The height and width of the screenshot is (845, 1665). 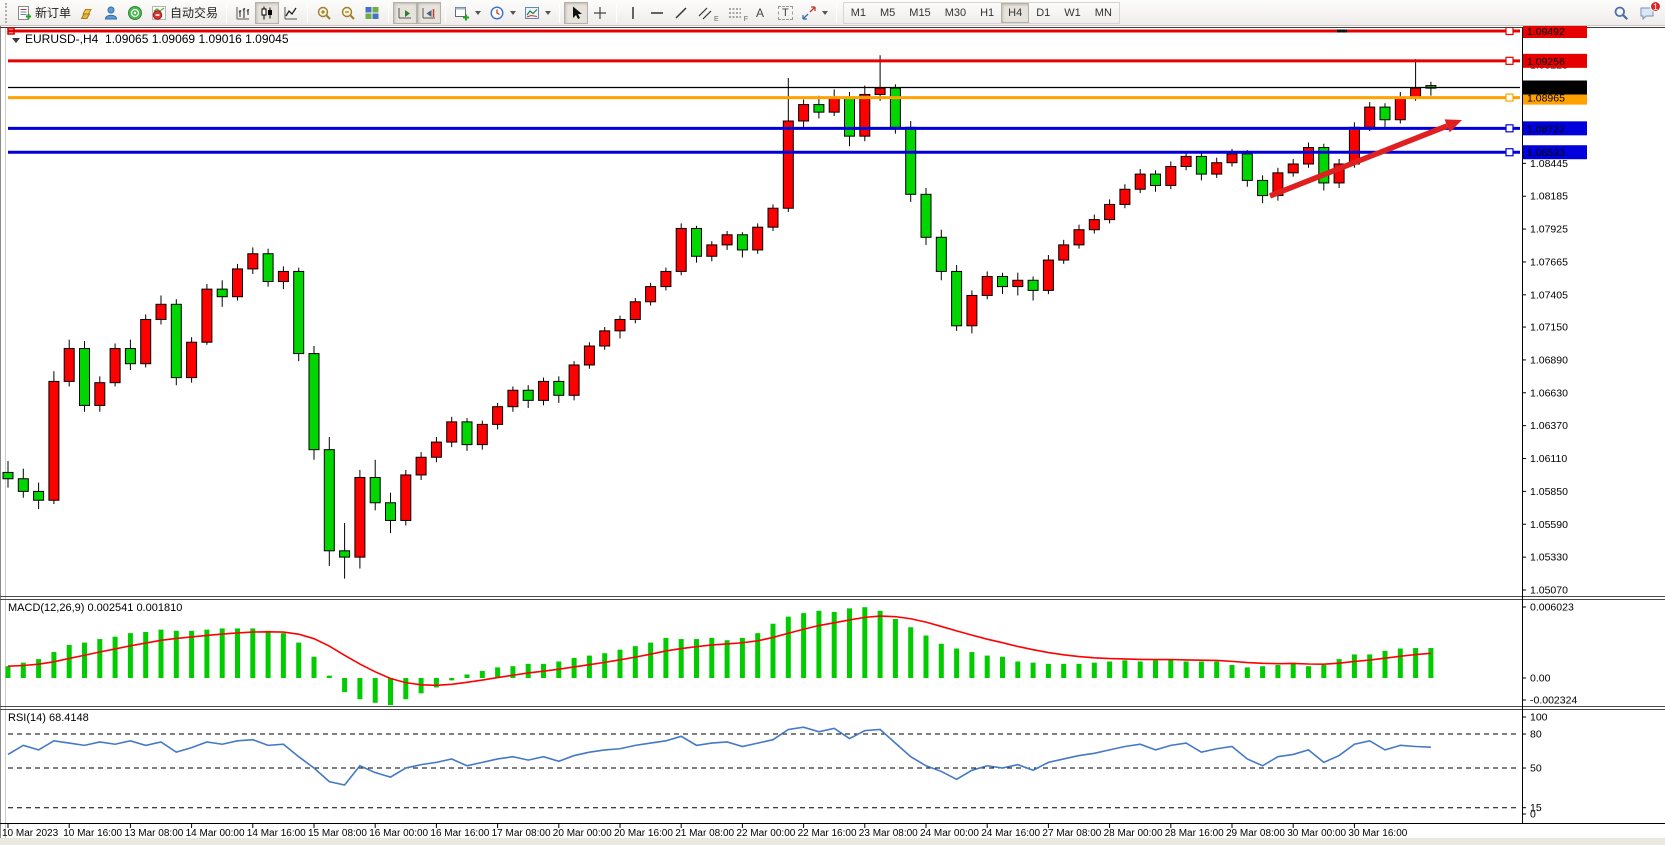 What do you see at coordinates (1549, 654) in the screenshot?
I see `macd-axis: 0.006023 0.00 -0.002324` at bounding box center [1549, 654].